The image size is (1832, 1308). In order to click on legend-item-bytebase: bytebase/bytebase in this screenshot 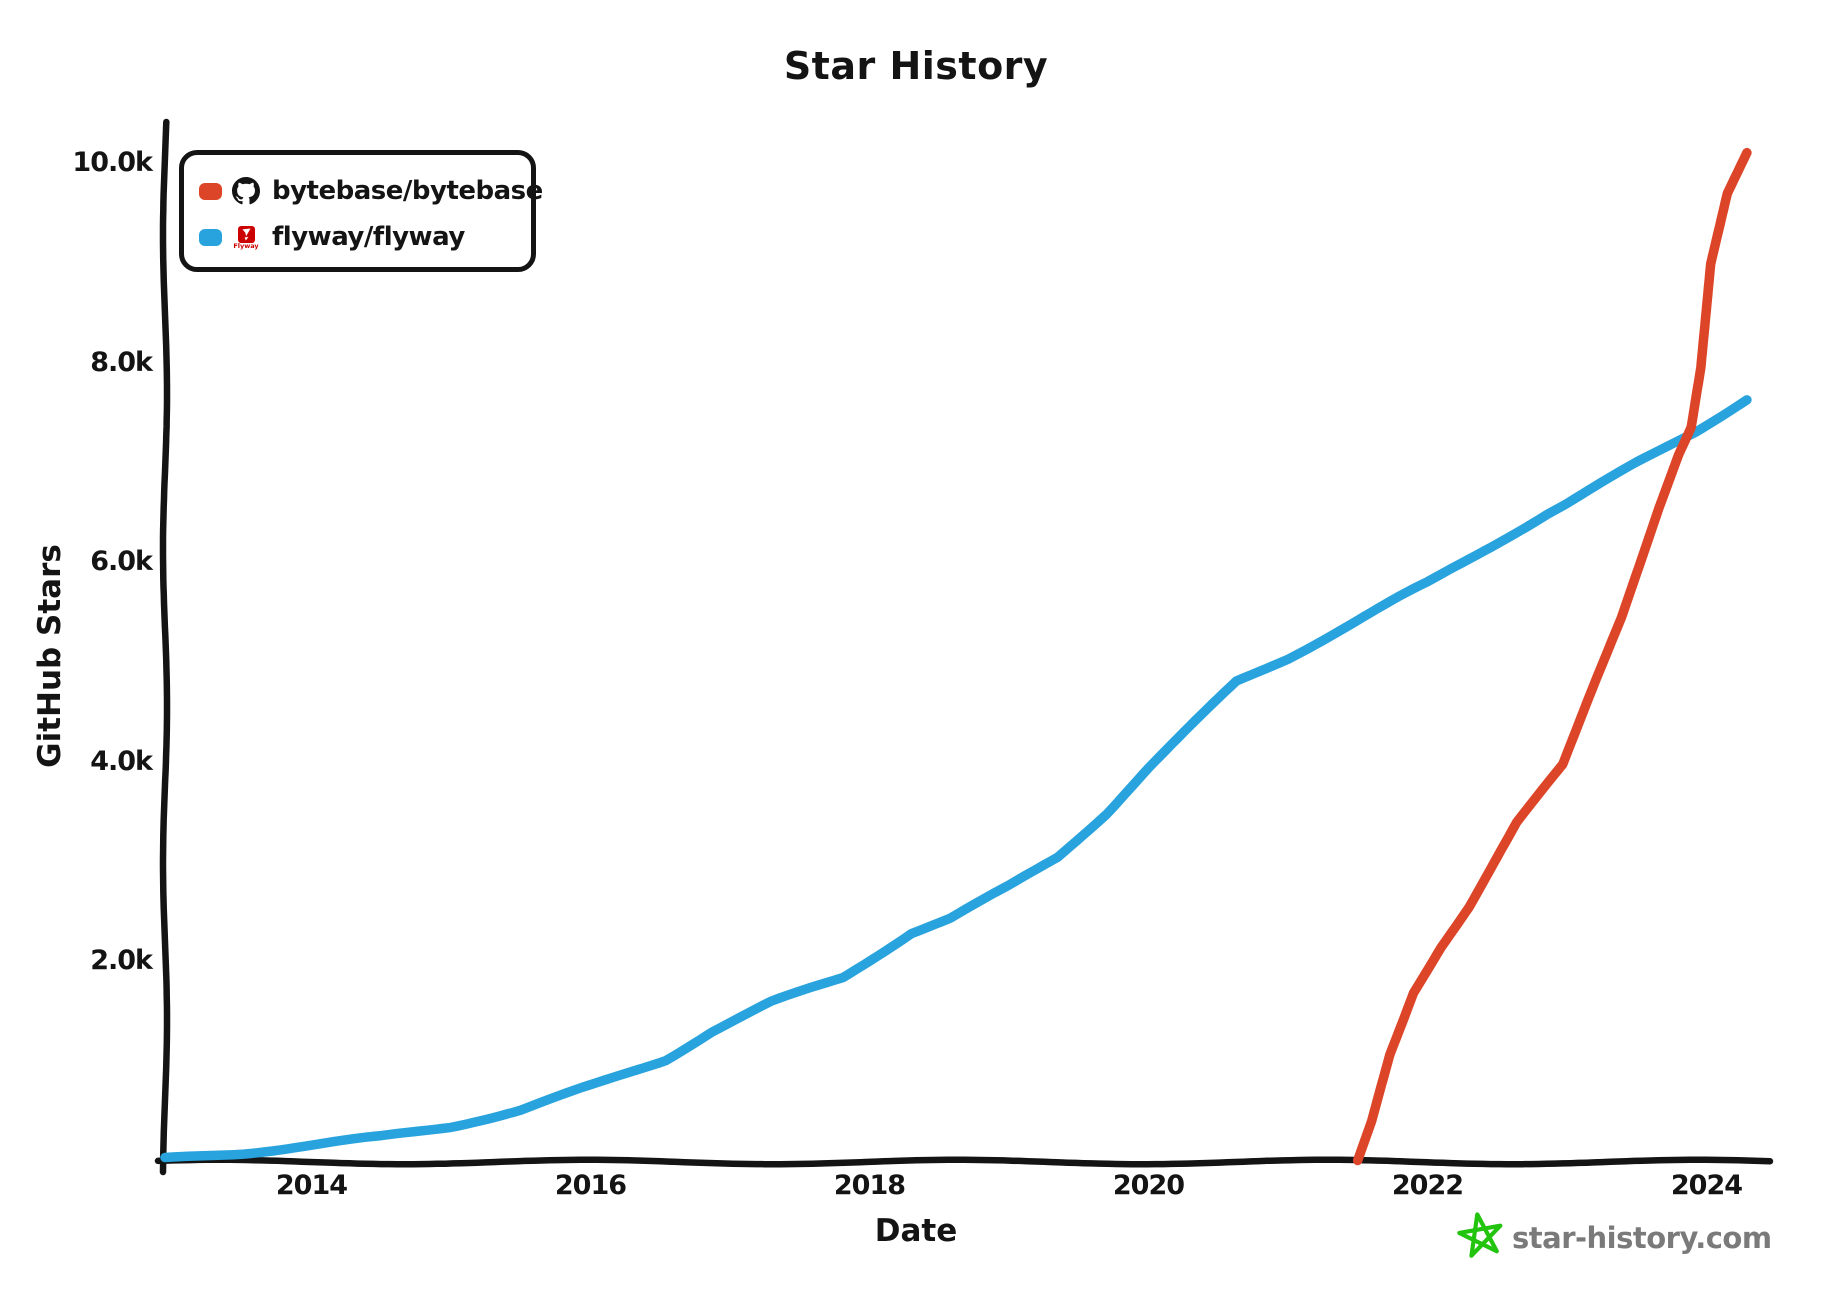, I will do `click(371, 191)`.